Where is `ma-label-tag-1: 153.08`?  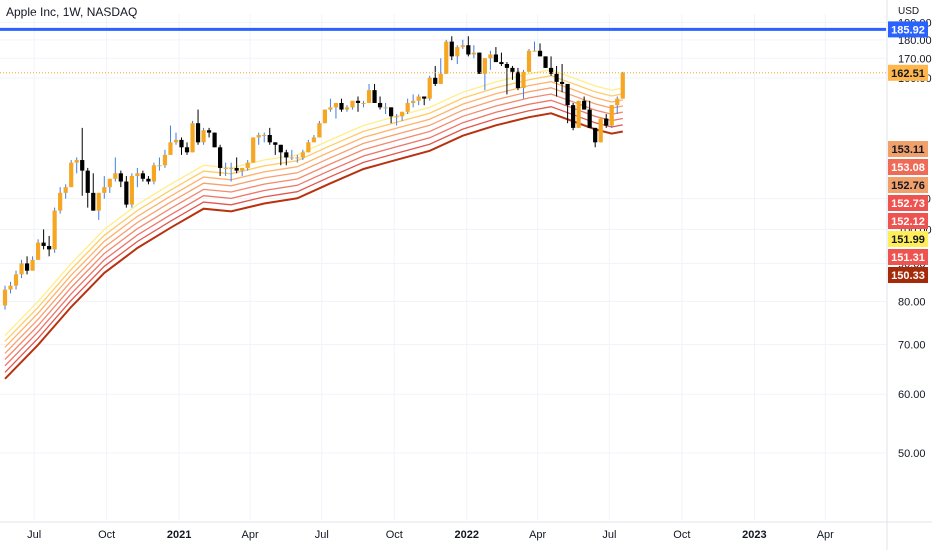 ma-label-tag-1: 153.08 is located at coordinates (908, 168).